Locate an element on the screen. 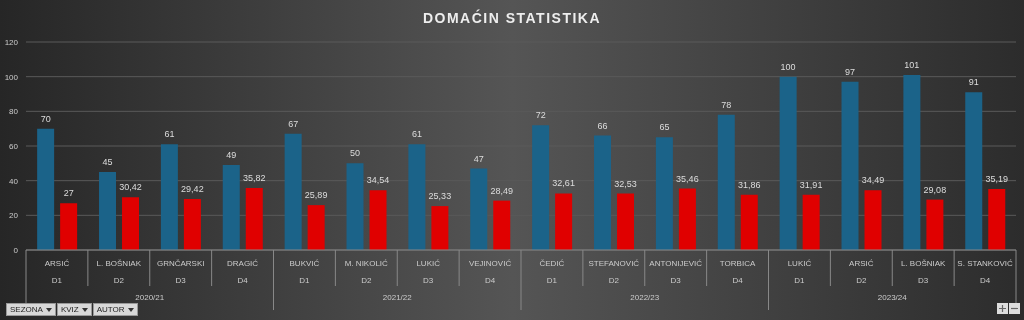 Image resolution: width=1024 pixels, height=320 pixels. chart-title: DOMAĆIN STATISTIKA is located at coordinates (512, 18).